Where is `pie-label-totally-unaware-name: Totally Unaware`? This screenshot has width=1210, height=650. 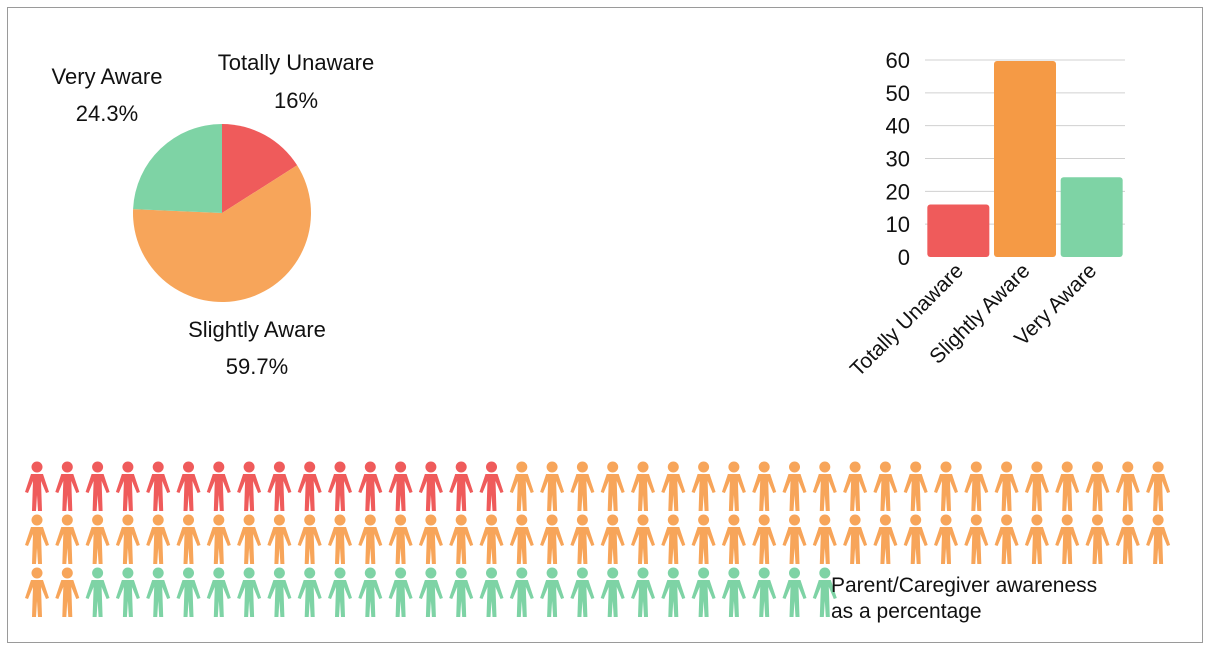 pie-label-totally-unaware-name: Totally Unaware is located at coordinates (296, 62).